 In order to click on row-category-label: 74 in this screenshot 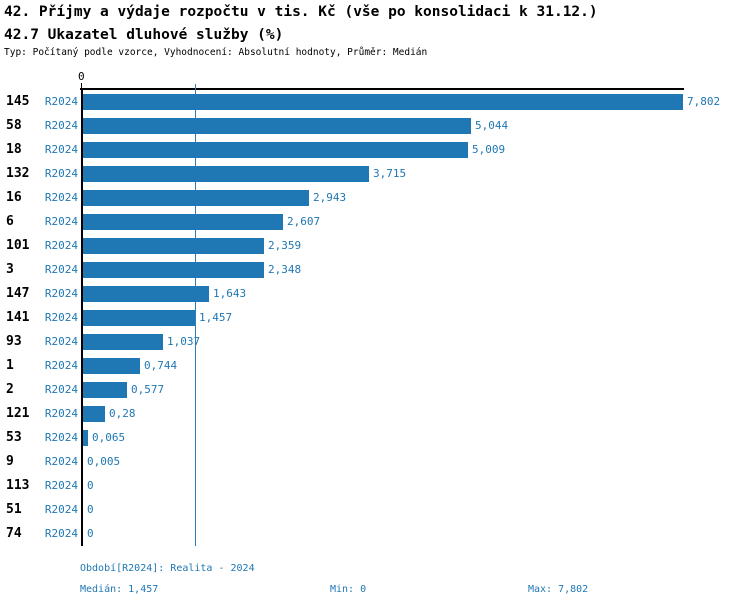, I will do `click(14, 533)`.